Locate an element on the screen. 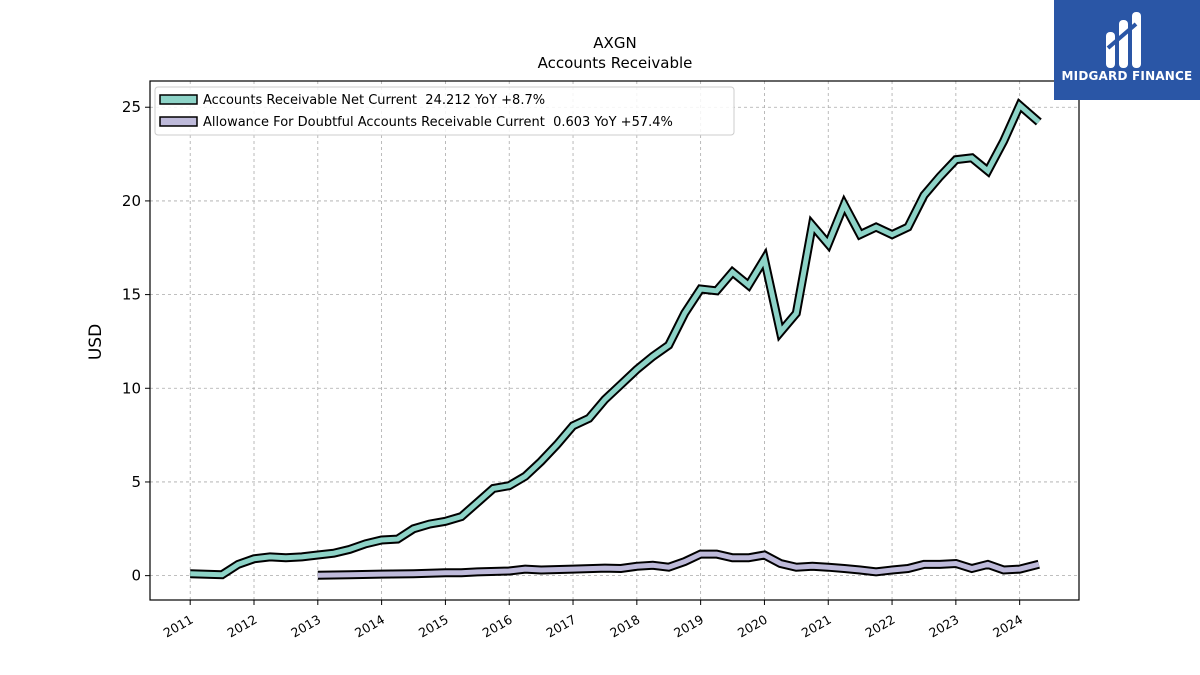 The image size is (1200, 675). x-tick-label: 2015 is located at coordinates (433, 626).